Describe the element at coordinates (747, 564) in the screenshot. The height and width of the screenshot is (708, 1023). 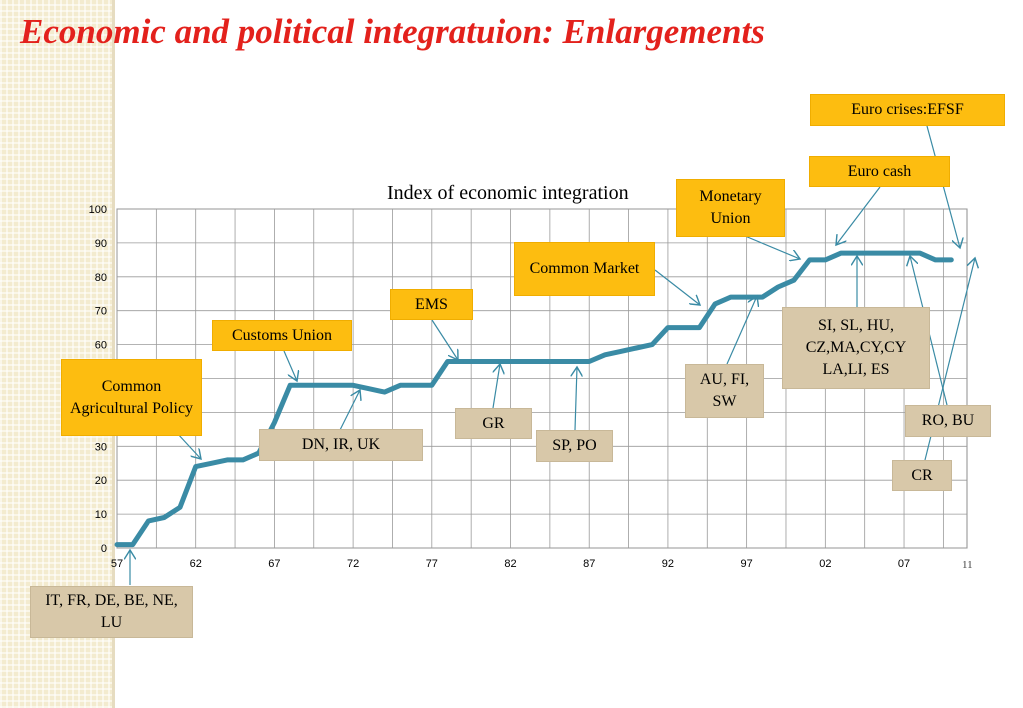
I see `x-tick-label: 97` at that location.